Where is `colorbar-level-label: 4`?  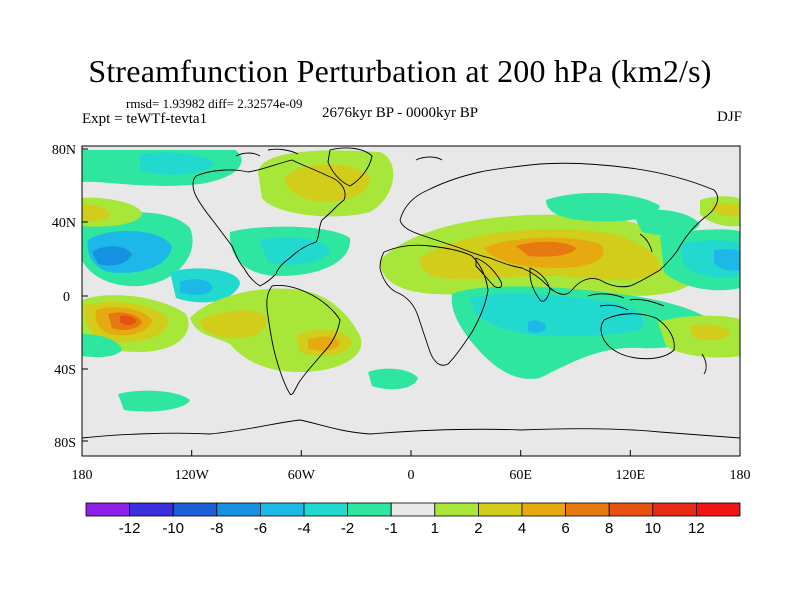
colorbar-level-label: 4 is located at coordinates (522, 528).